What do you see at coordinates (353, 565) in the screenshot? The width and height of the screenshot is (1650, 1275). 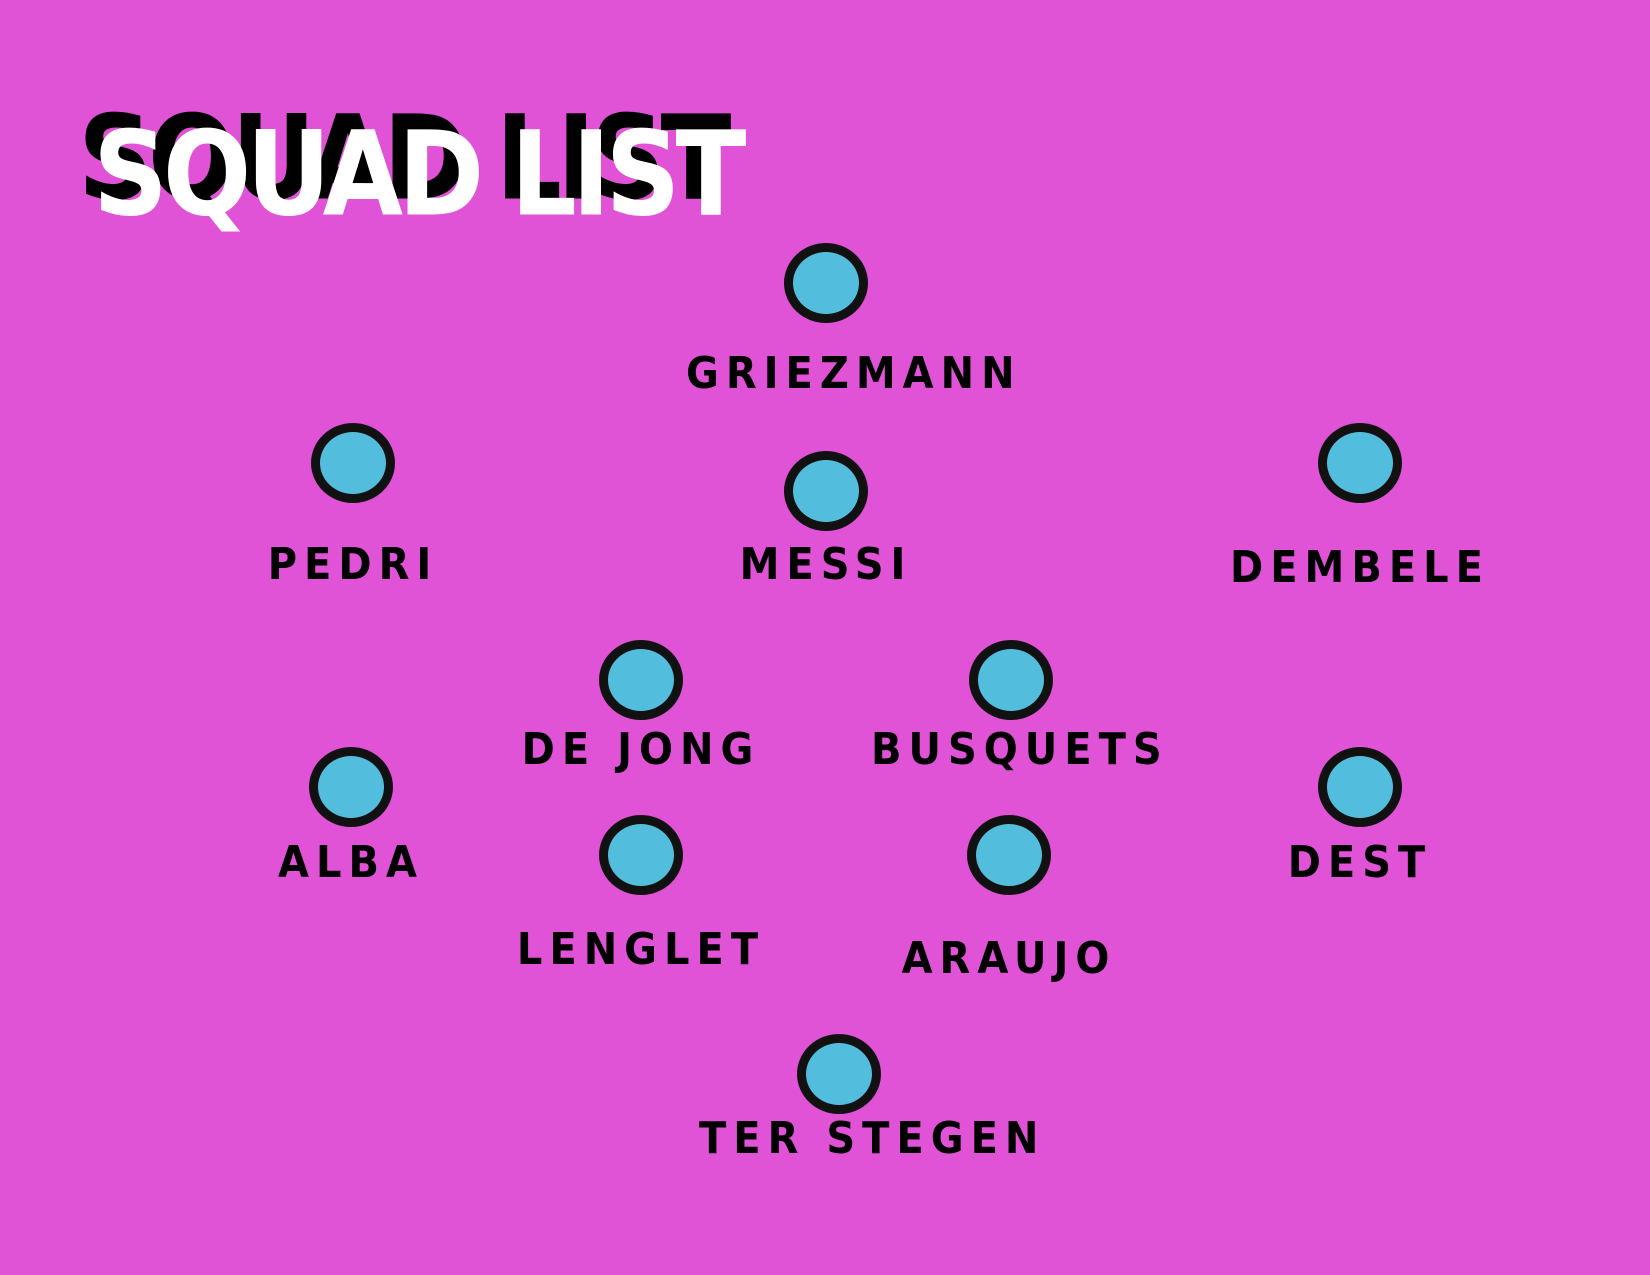 I see `player-name: PEDRI` at bounding box center [353, 565].